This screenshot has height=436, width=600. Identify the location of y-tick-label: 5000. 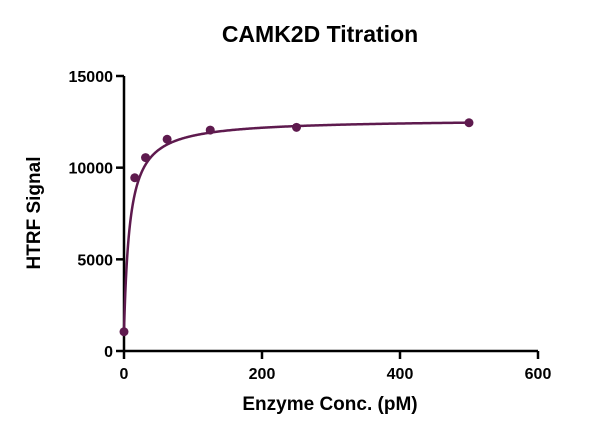
(95, 260).